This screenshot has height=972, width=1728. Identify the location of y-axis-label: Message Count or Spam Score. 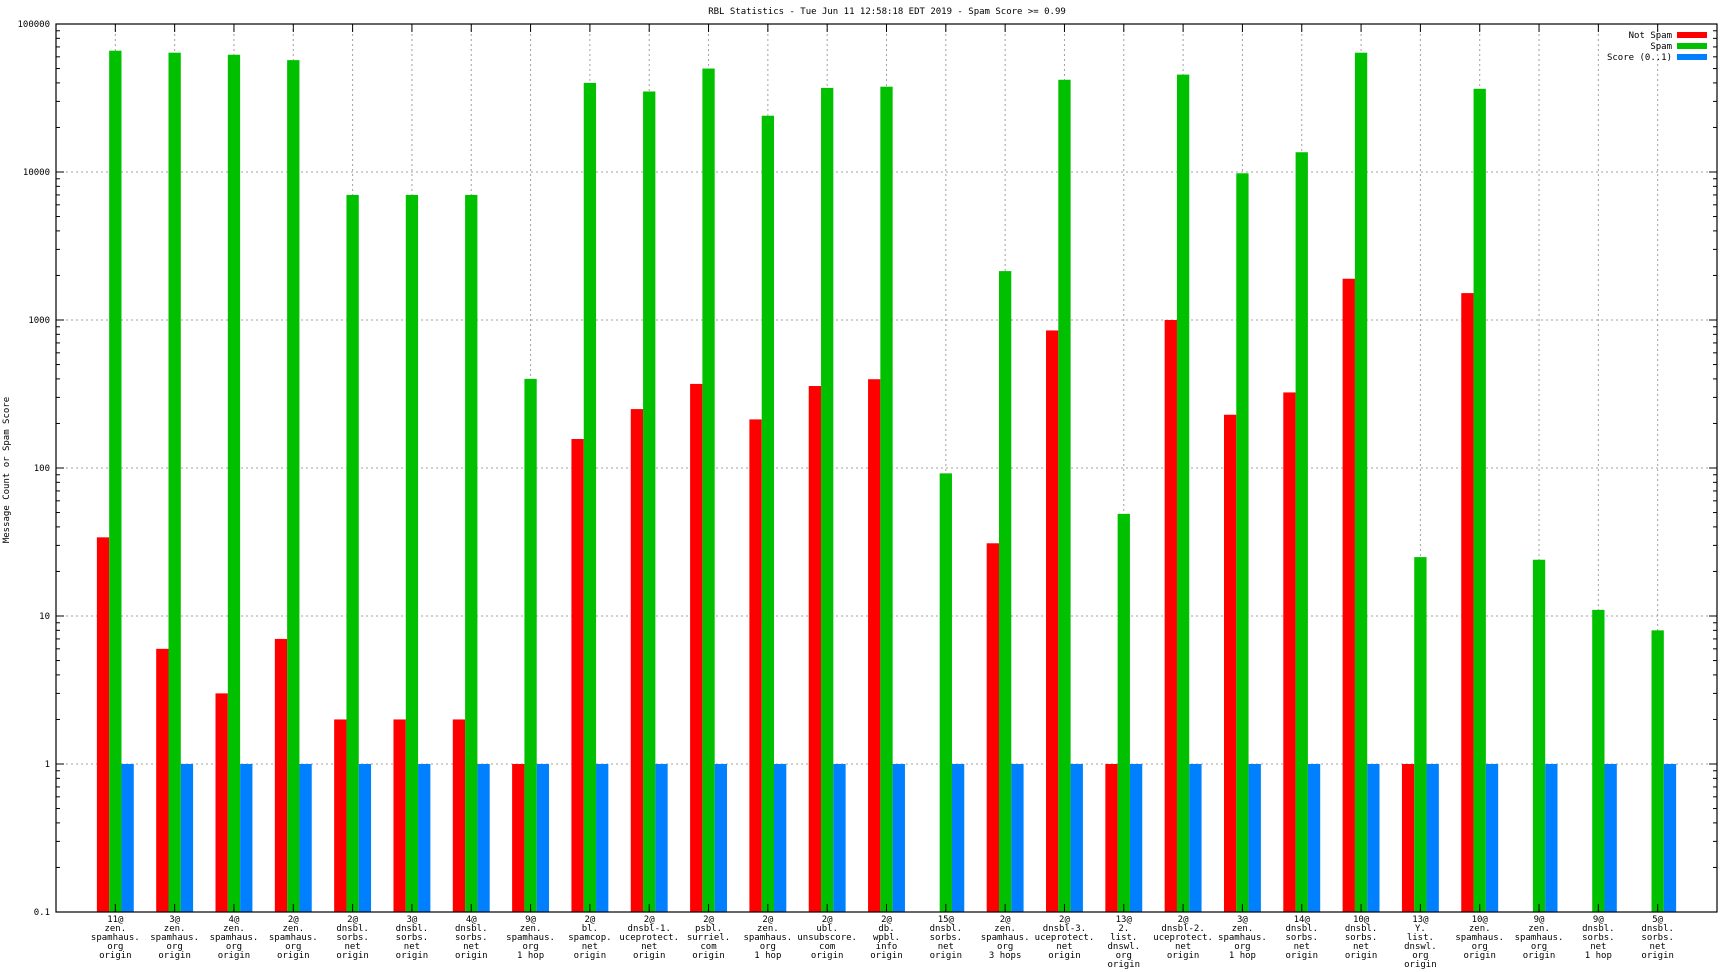
(7, 470).